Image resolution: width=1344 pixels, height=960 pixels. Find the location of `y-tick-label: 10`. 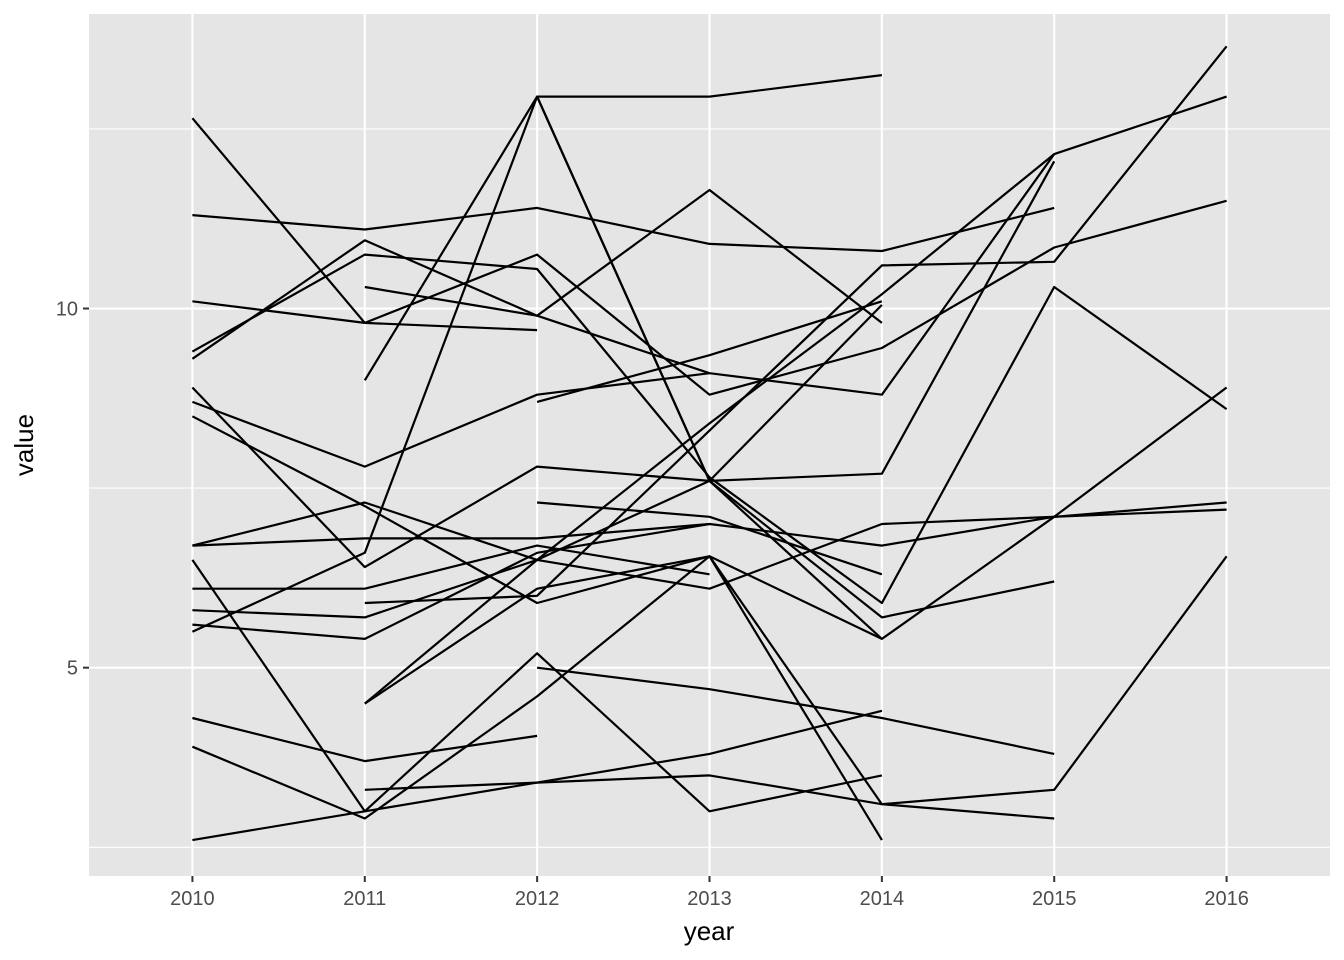

y-tick-label: 10 is located at coordinates (67, 310).